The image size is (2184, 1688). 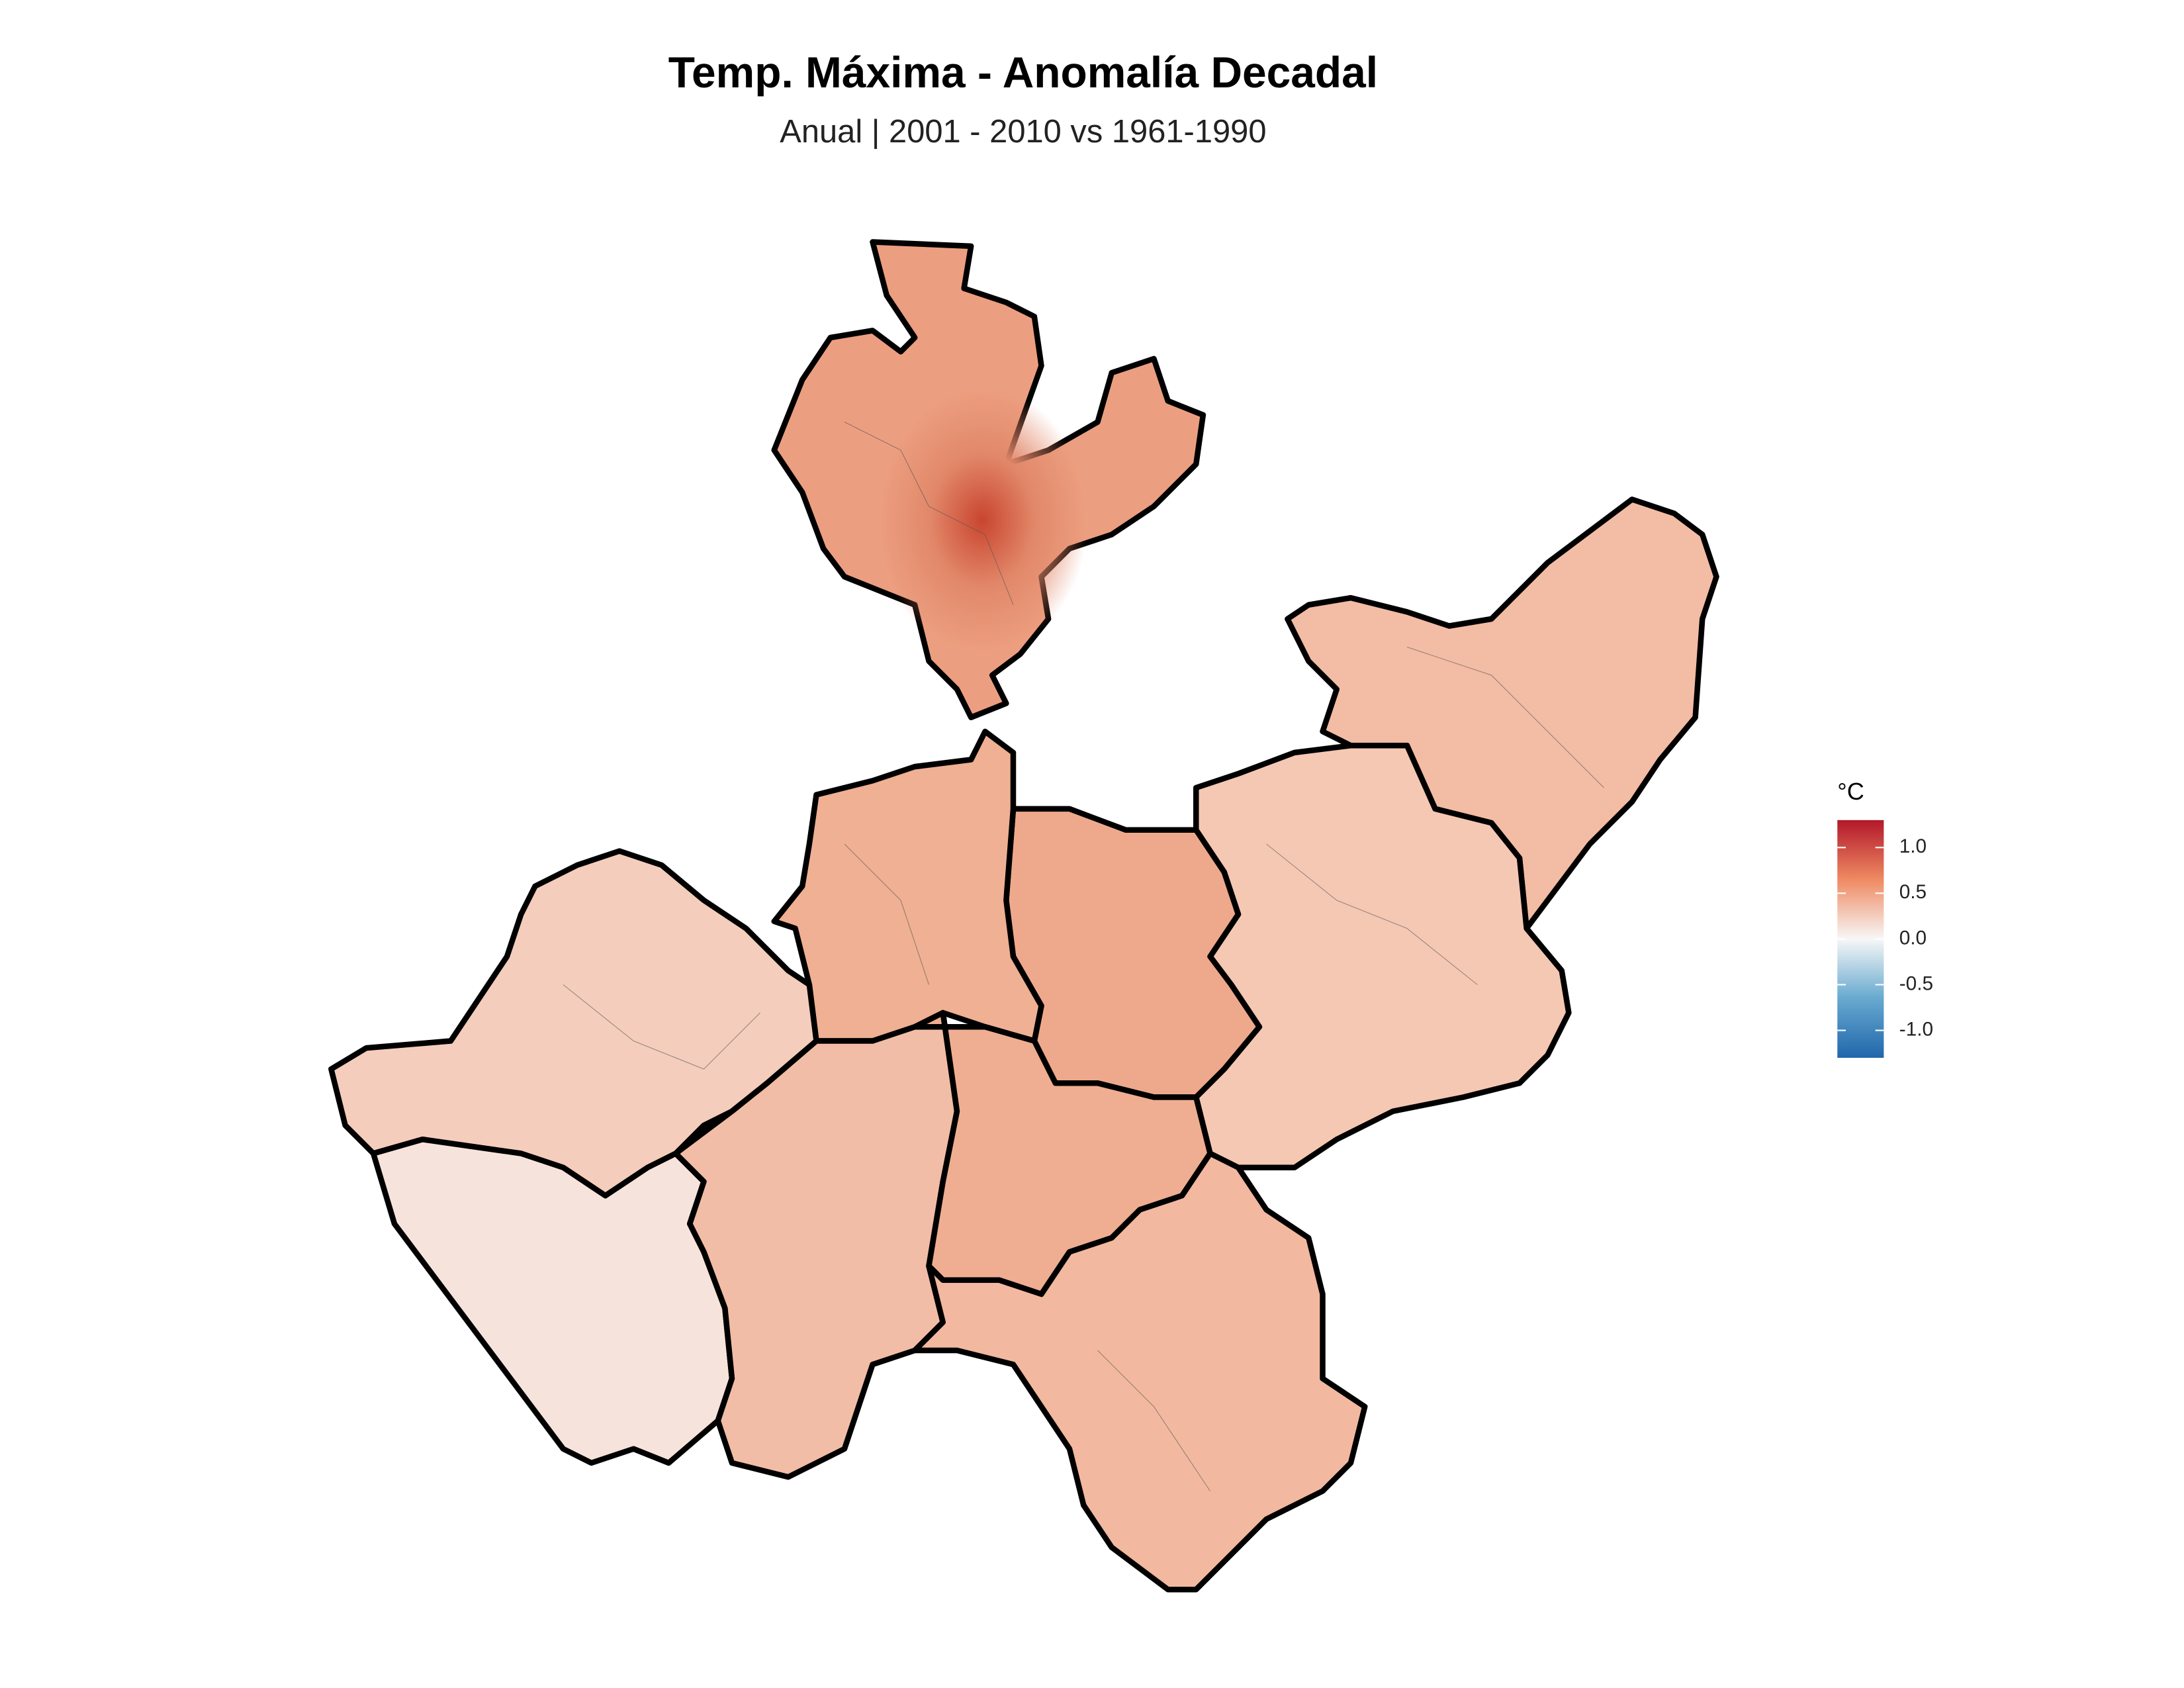 I want to click on hot-spot, so click(x=982, y=521).